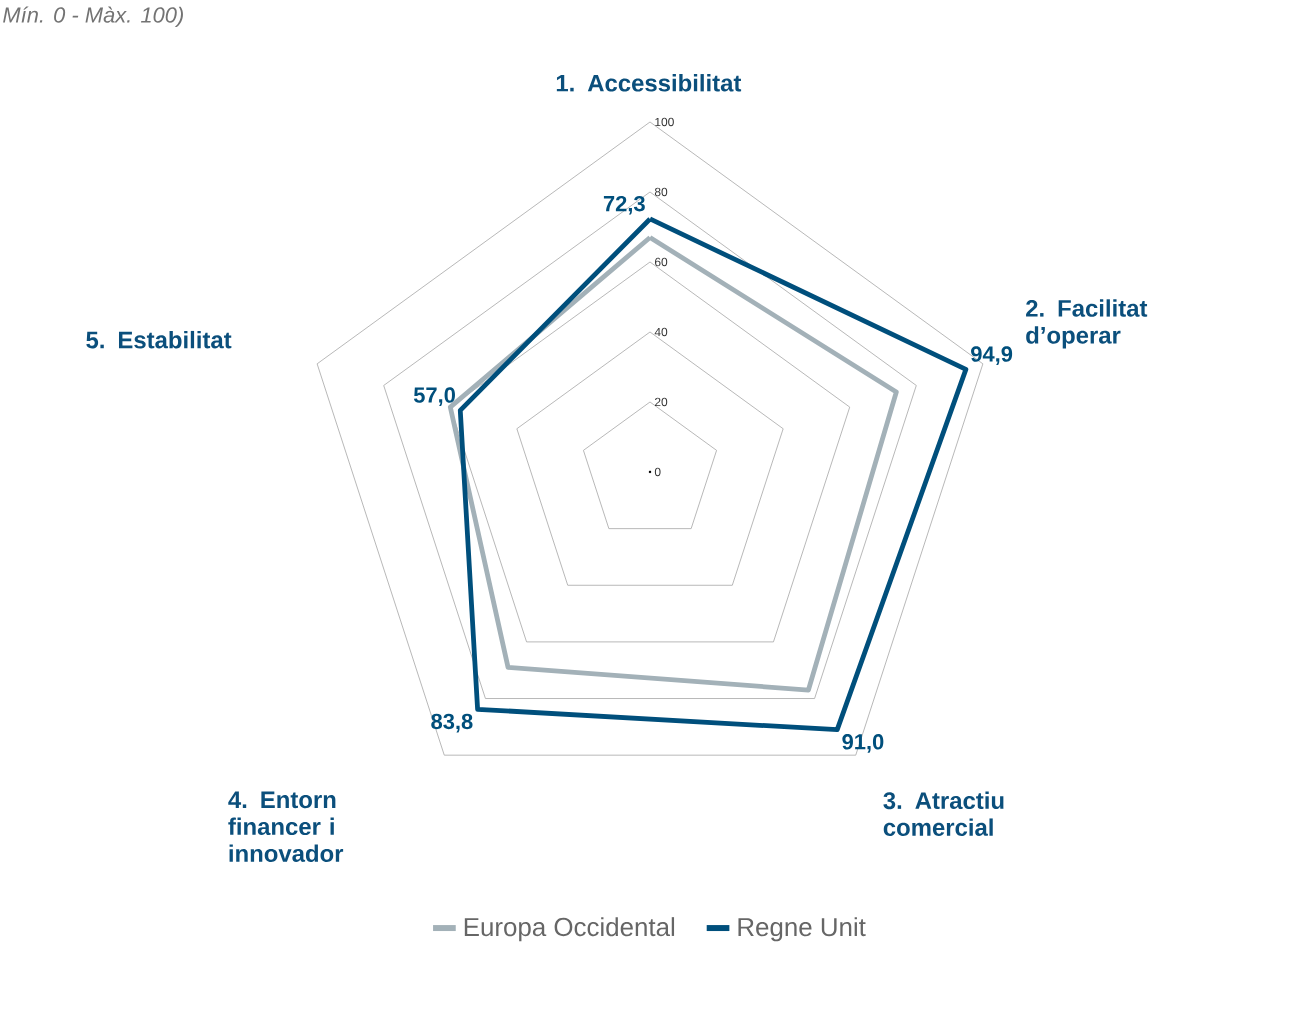  I want to click on spoke-label: 2. Facilitat d’operar, so click(1087, 324).